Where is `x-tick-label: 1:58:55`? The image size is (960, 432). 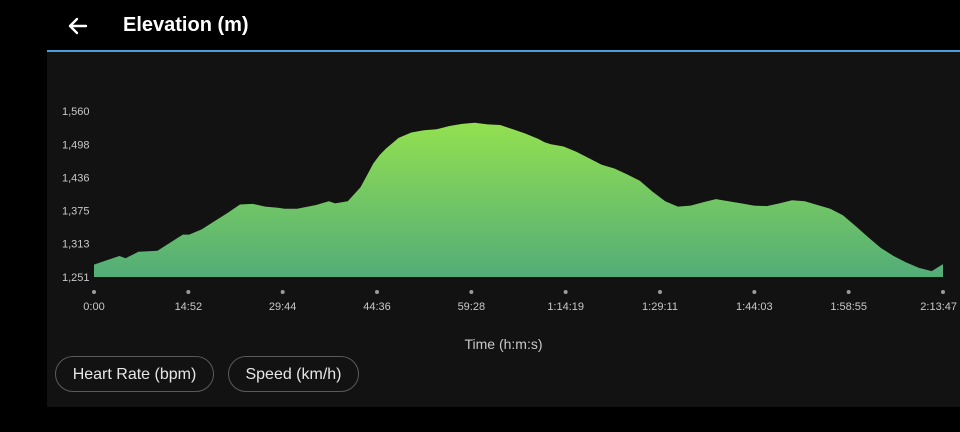
x-tick-label: 1:58:55 is located at coordinates (848, 307).